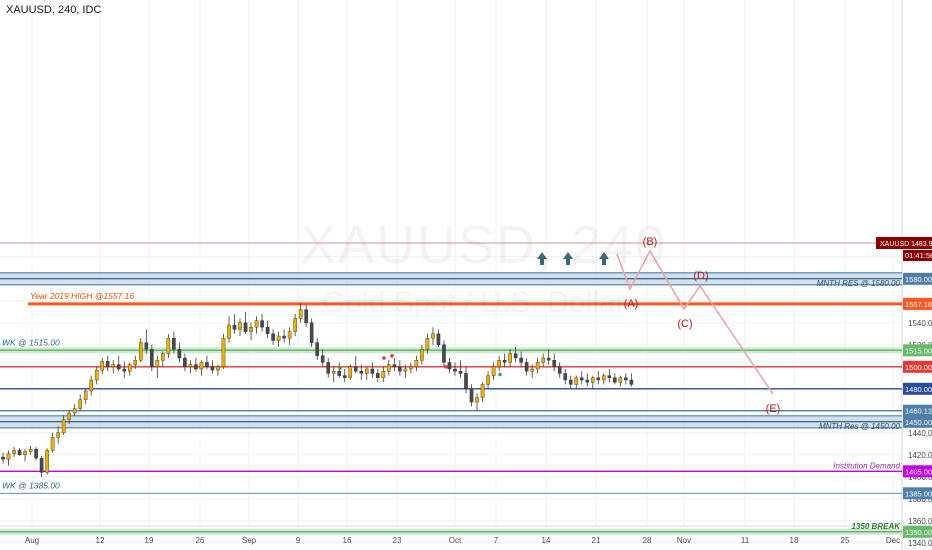 The image size is (932, 550). Describe the element at coordinates (650, 242) in the screenshot. I see `wave-label: (B)` at that location.